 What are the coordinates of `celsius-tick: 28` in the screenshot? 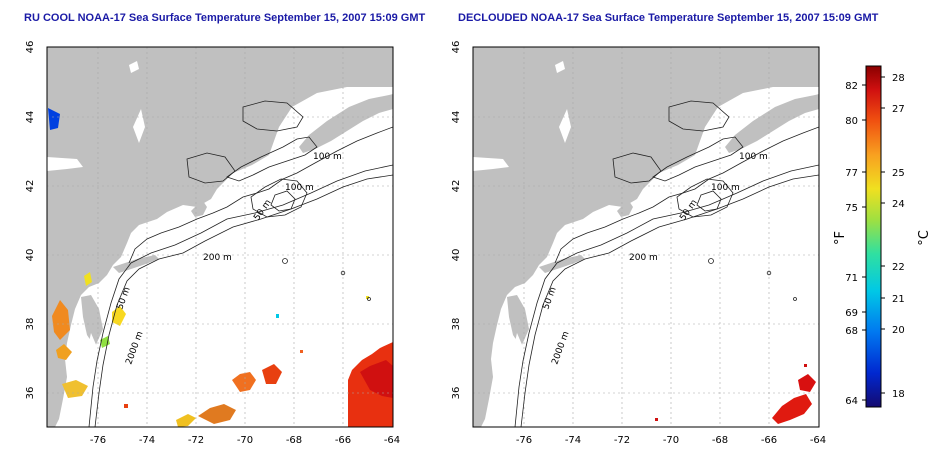 It's located at (898, 78).